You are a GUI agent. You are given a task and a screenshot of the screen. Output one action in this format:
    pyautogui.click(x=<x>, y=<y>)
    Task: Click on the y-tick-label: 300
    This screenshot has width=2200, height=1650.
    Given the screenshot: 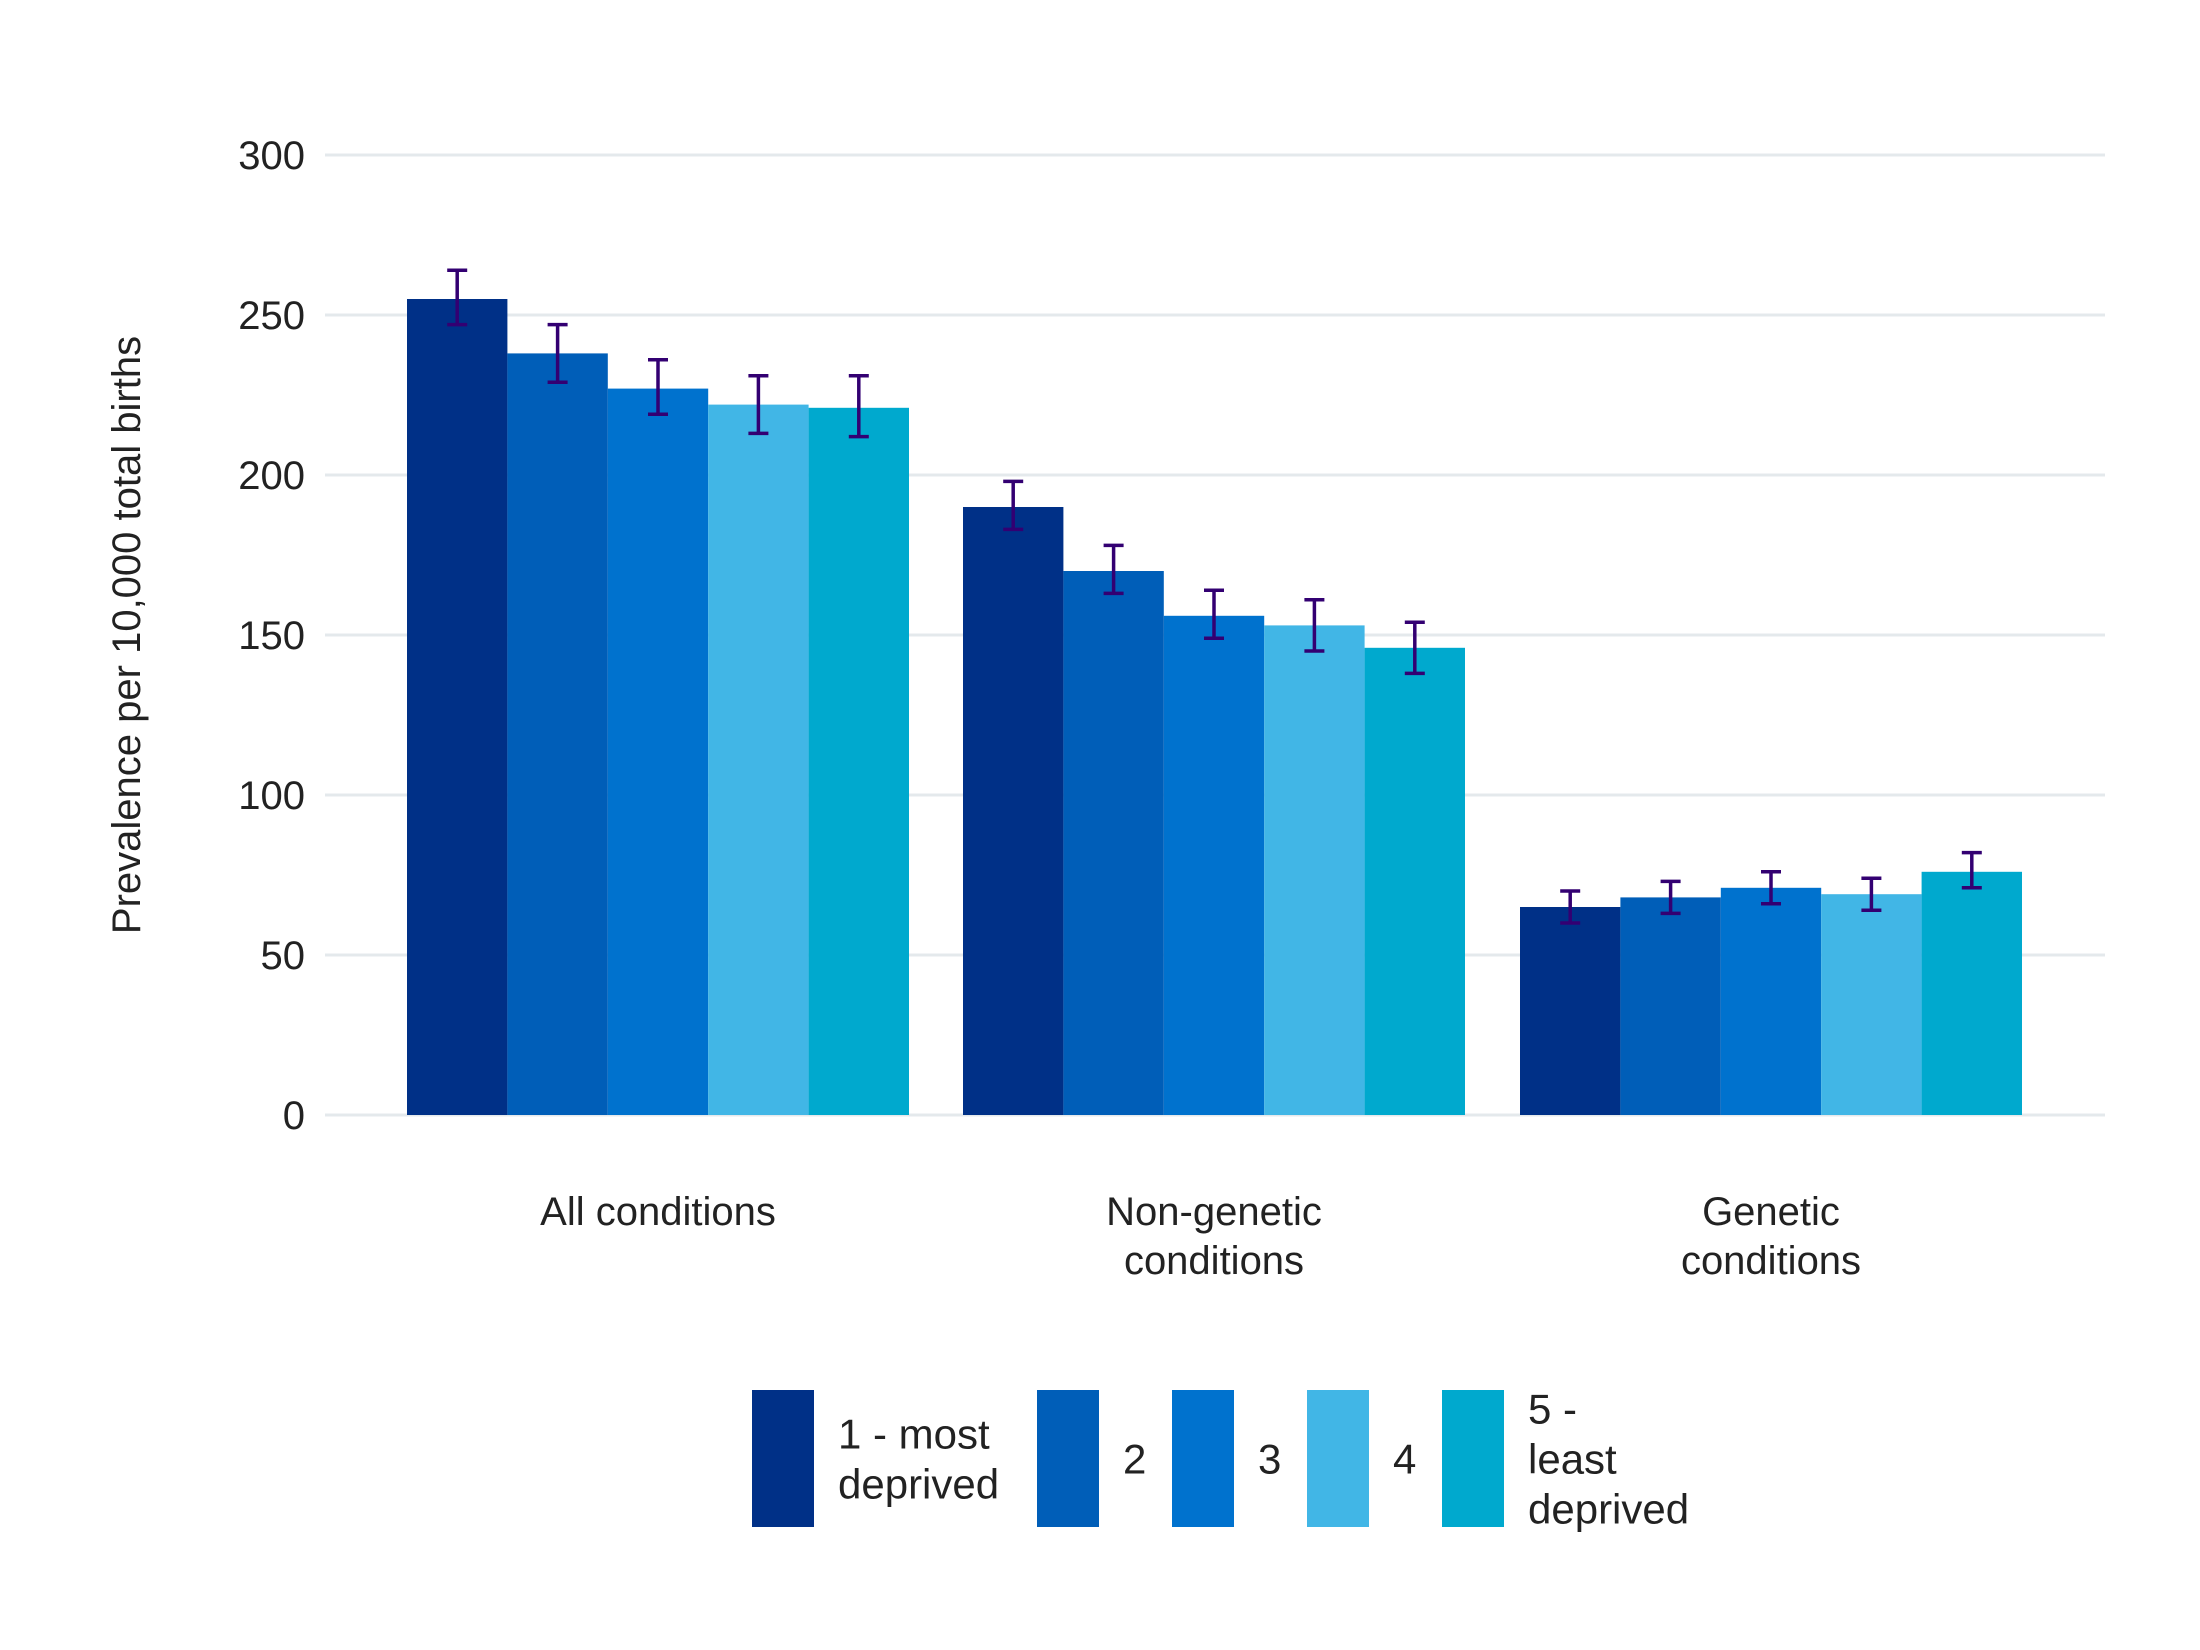 What is the action you would take?
    pyautogui.click(x=271, y=156)
    